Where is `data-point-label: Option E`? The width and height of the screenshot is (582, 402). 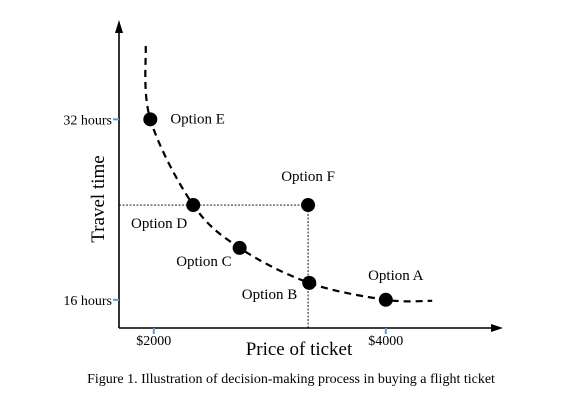 data-point-label: Option E is located at coordinates (197, 119).